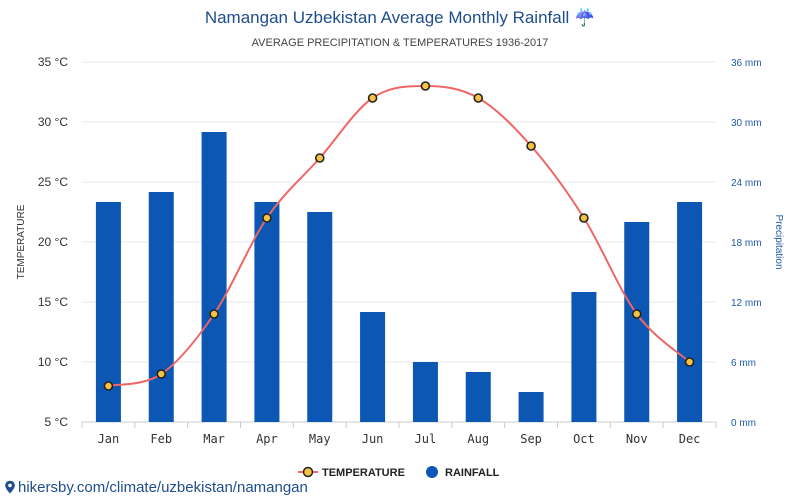 The height and width of the screenshot is (500, 800). Describe the element at coordinates (432, 472) in the screenshot. I see `legend-rainfall-marker` at that location.